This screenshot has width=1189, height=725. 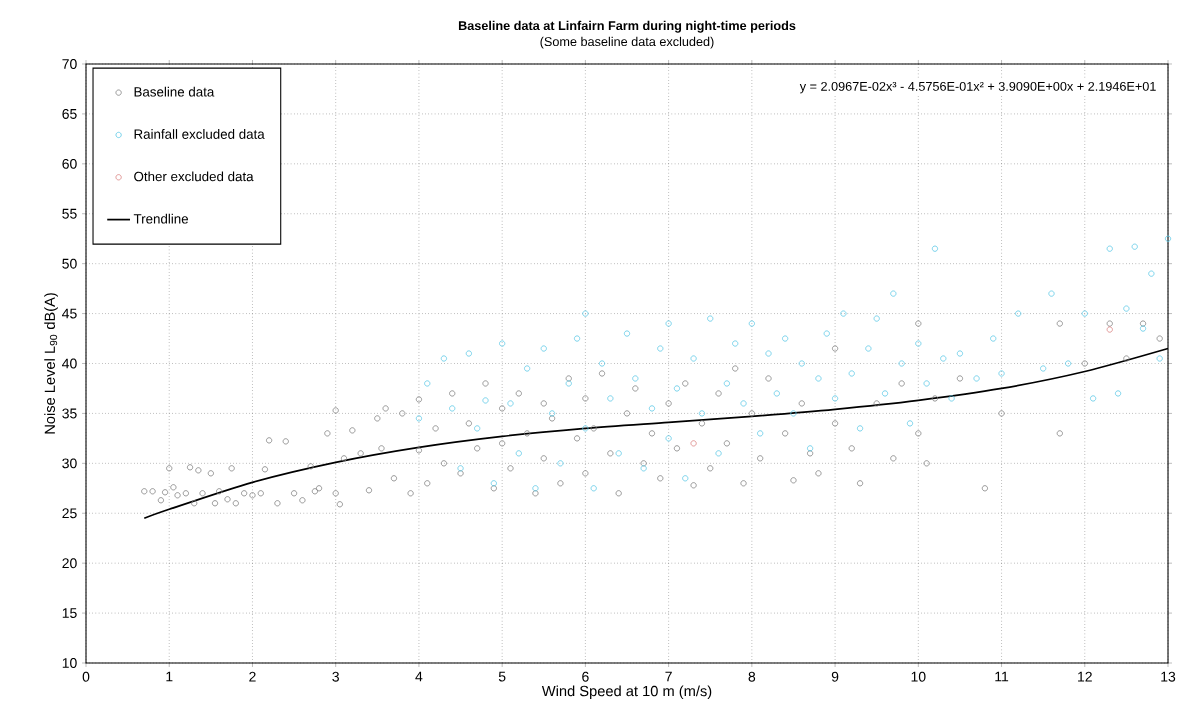 What do you see at coordinates (752, 676) in the screenshot?
I see `x-tick-label: 8` at bounding box center [752, 676].